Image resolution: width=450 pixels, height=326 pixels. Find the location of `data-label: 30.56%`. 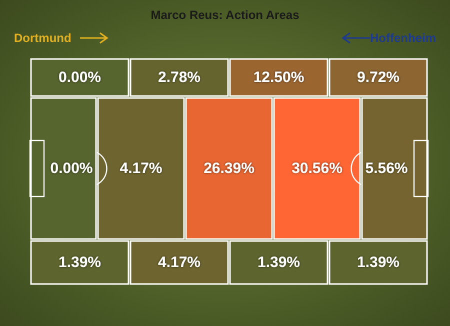

data-label: 30.56% is located at coordinates (317, 168).